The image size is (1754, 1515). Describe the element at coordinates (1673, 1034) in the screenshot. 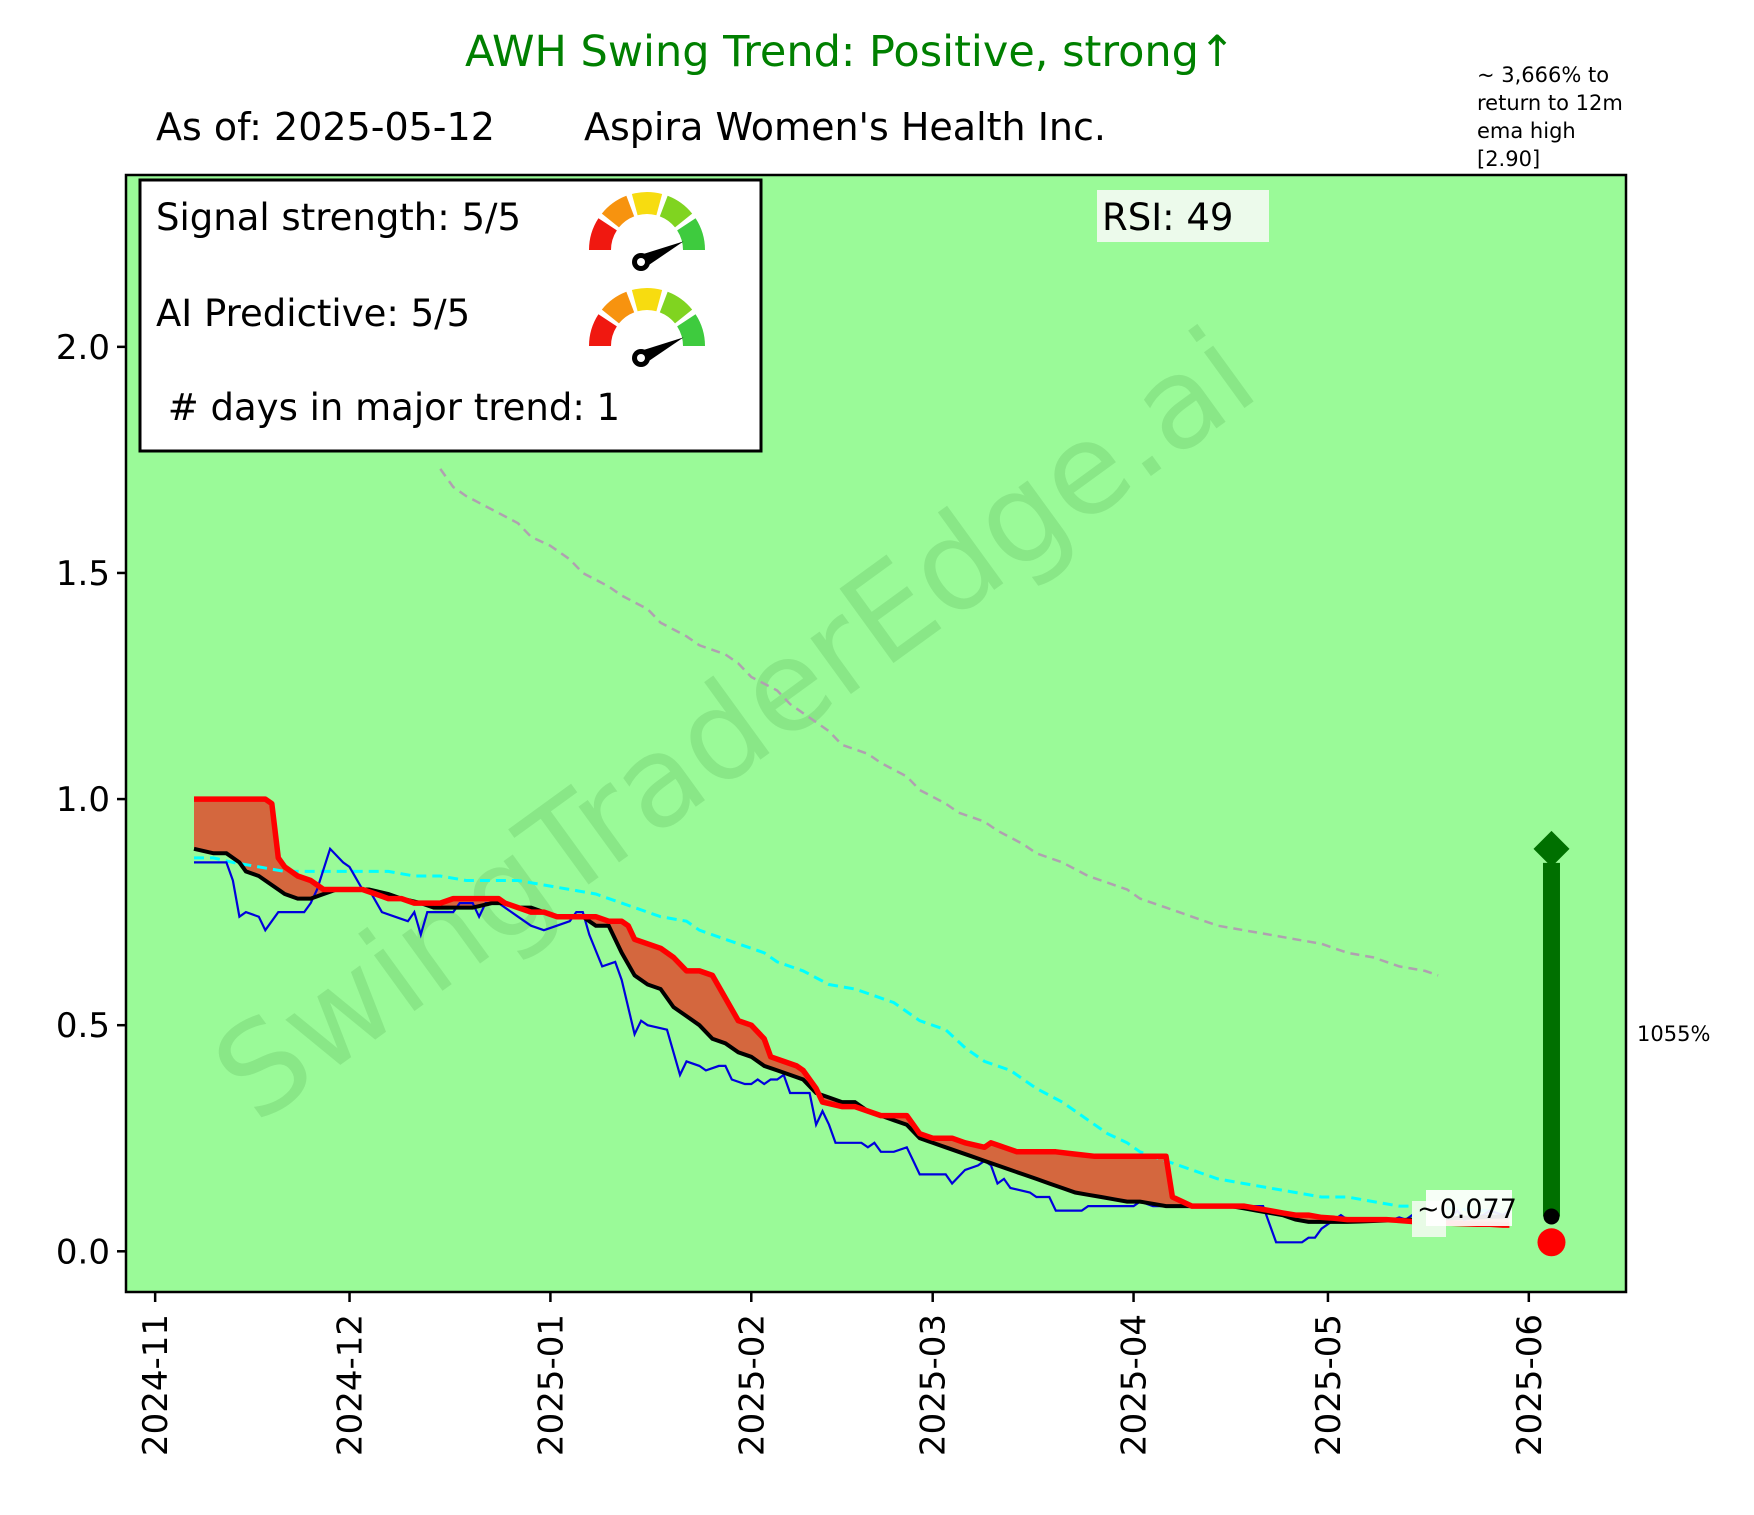

I see `target-percent-label: 1055%` at that location.